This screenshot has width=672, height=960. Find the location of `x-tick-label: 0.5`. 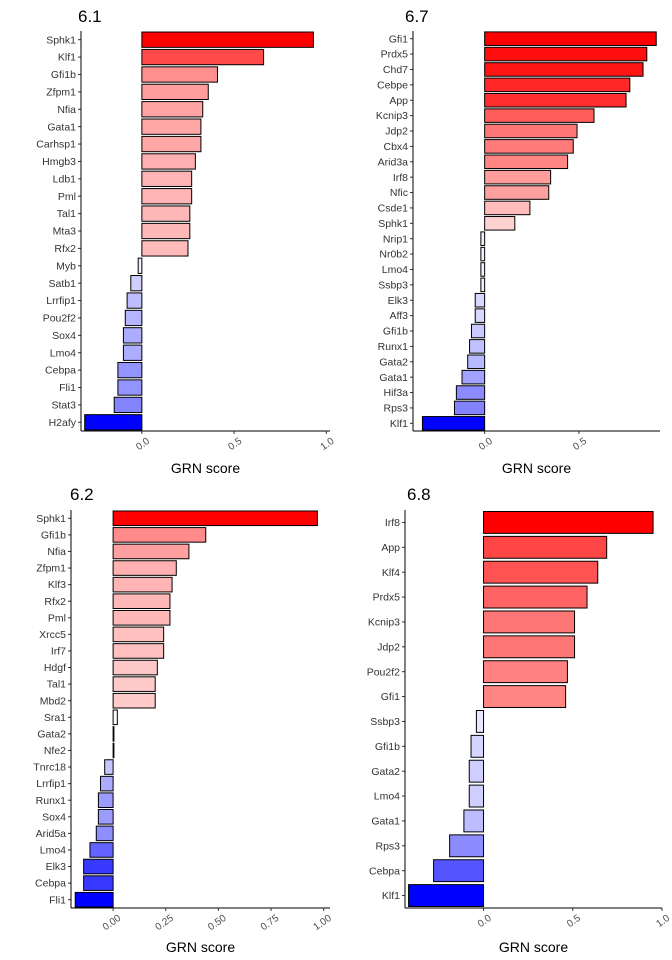

x-tick-label: 0.5 is located at coordinates (574, 921).